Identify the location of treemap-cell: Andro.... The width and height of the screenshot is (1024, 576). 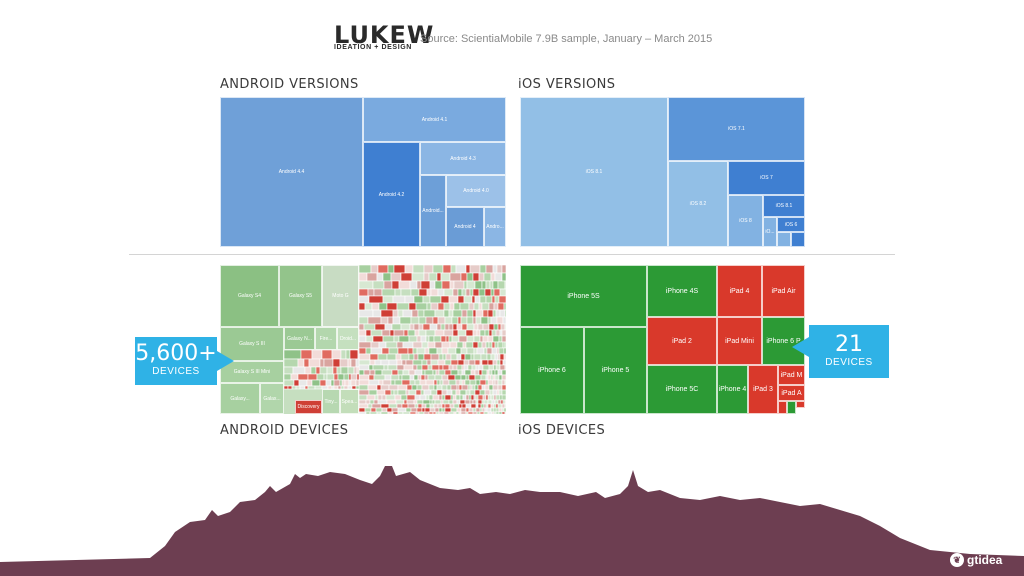
(495, 227).